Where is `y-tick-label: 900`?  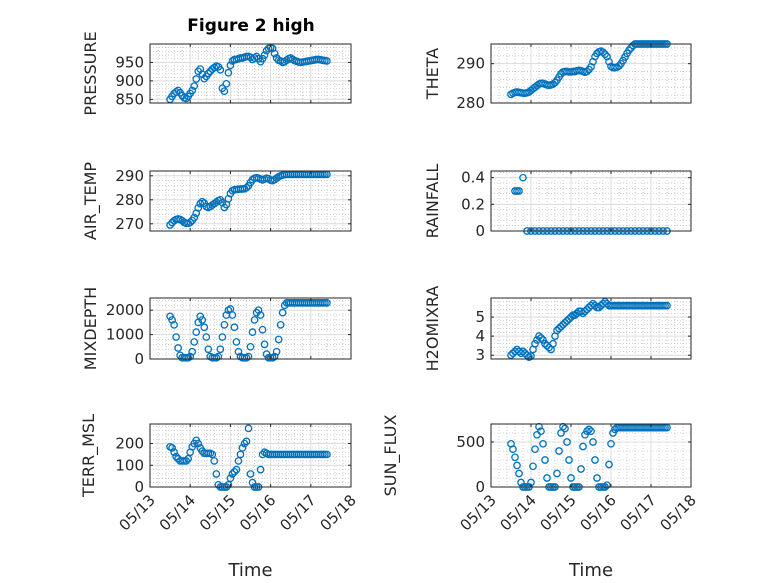 y-tick-label: 900 is located at coordinates (129, 81).